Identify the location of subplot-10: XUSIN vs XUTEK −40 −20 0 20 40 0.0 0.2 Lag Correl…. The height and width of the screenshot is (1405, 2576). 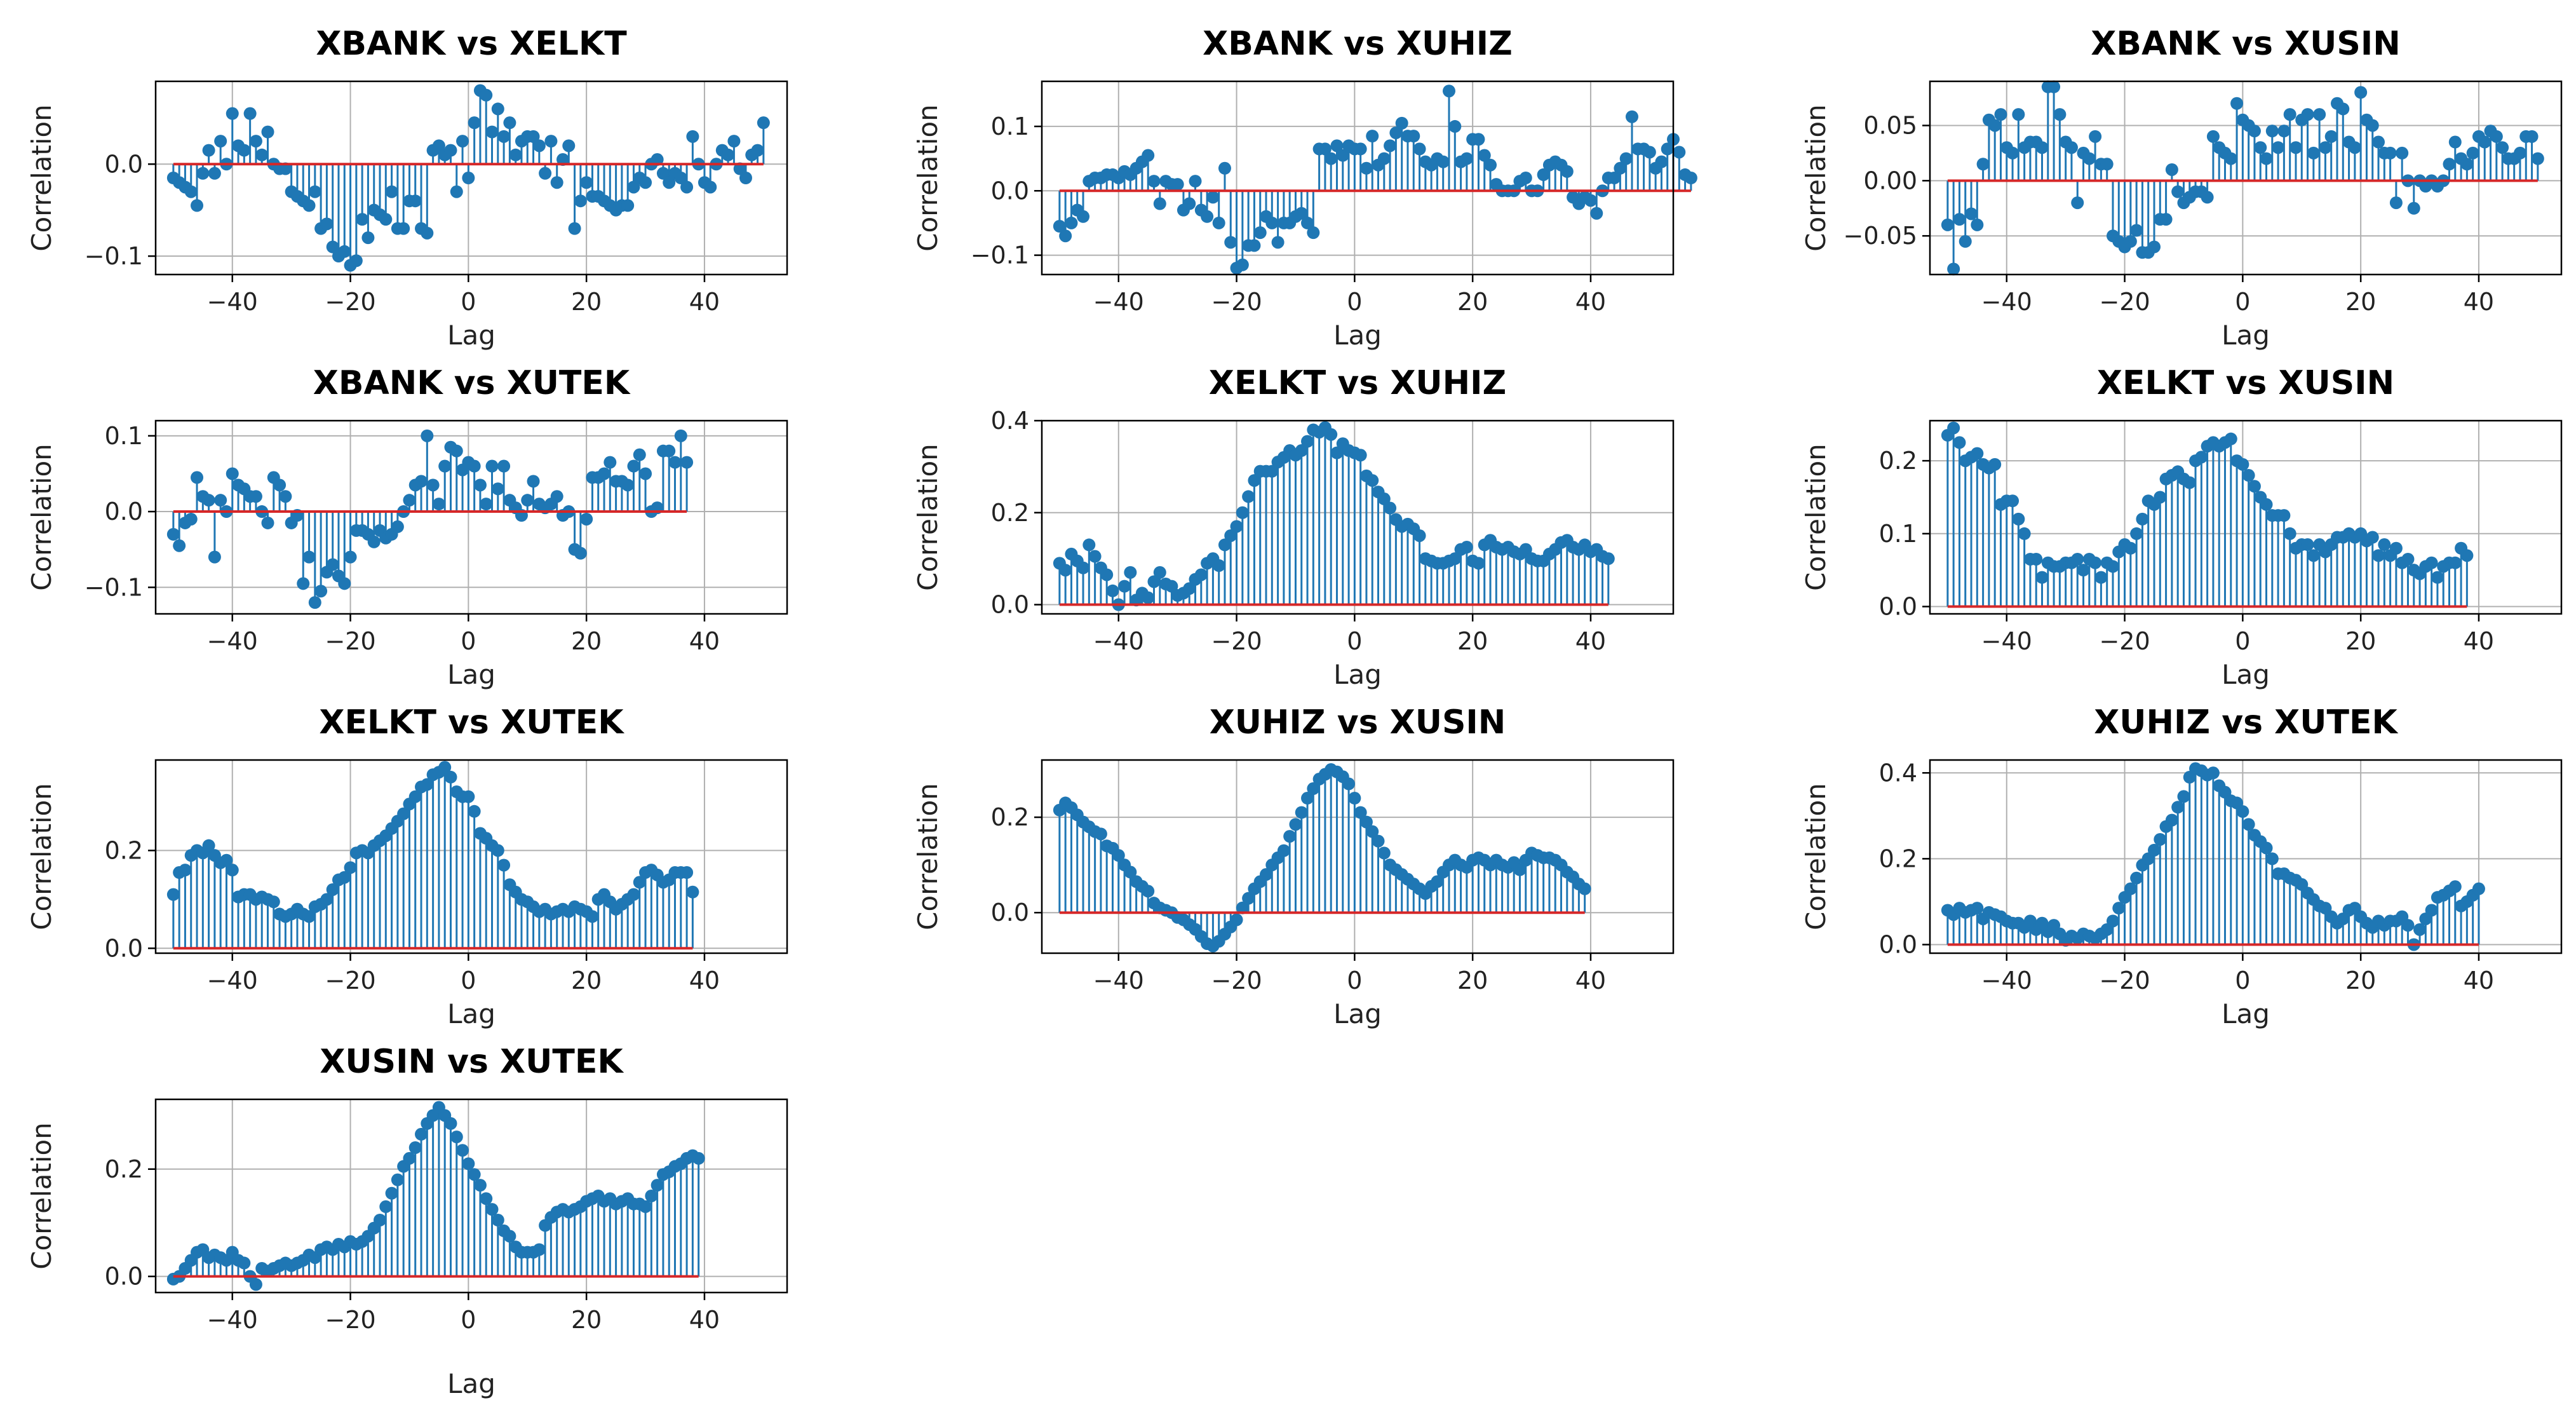
(407, 1221).